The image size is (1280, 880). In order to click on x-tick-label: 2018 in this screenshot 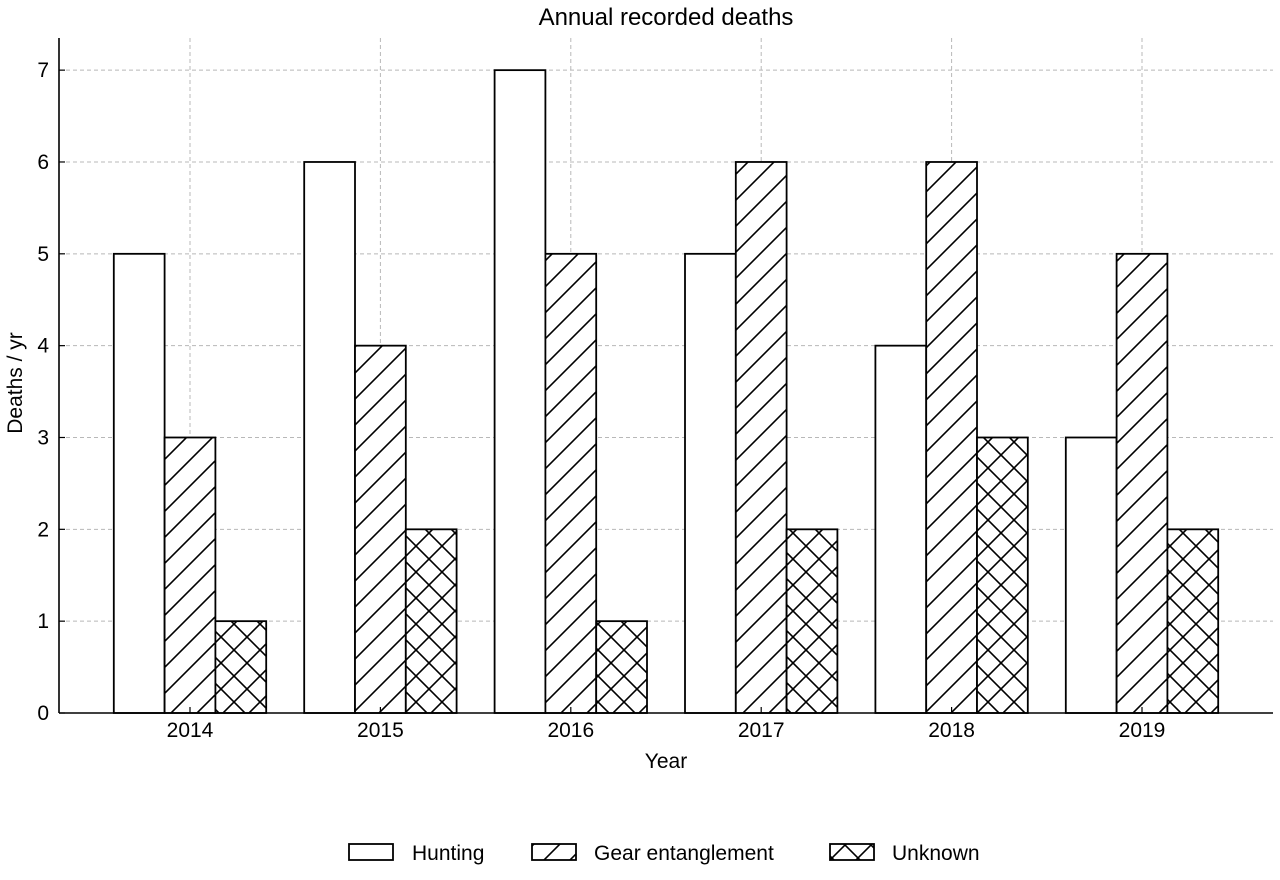, I will do `click(951, 730)`.